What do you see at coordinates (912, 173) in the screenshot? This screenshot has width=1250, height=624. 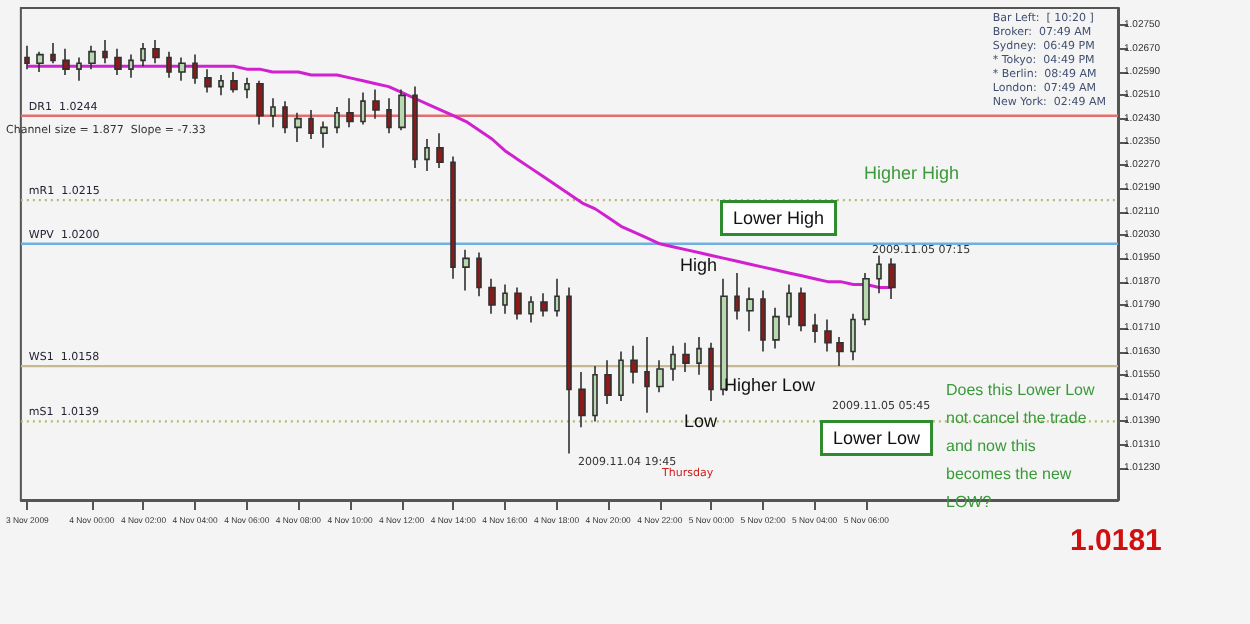 I see `annotation: Higher High` at bounding box center [912, 173].